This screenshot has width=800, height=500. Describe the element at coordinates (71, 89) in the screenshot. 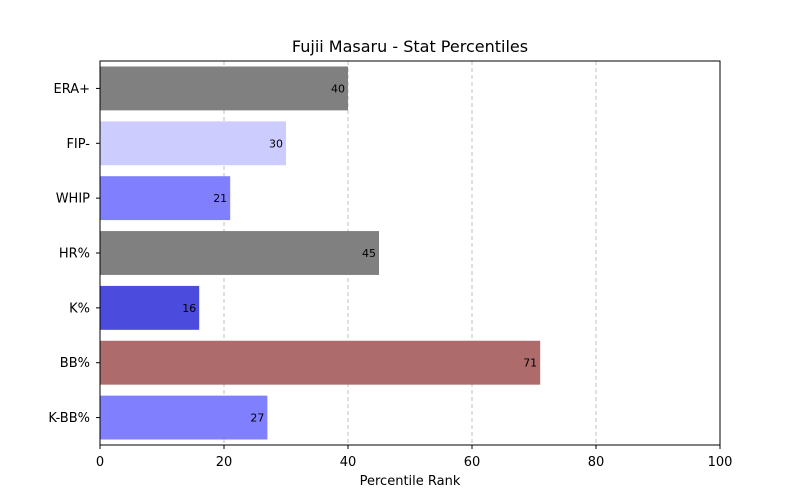

I see `y-tick-label: ERA+` at that location.